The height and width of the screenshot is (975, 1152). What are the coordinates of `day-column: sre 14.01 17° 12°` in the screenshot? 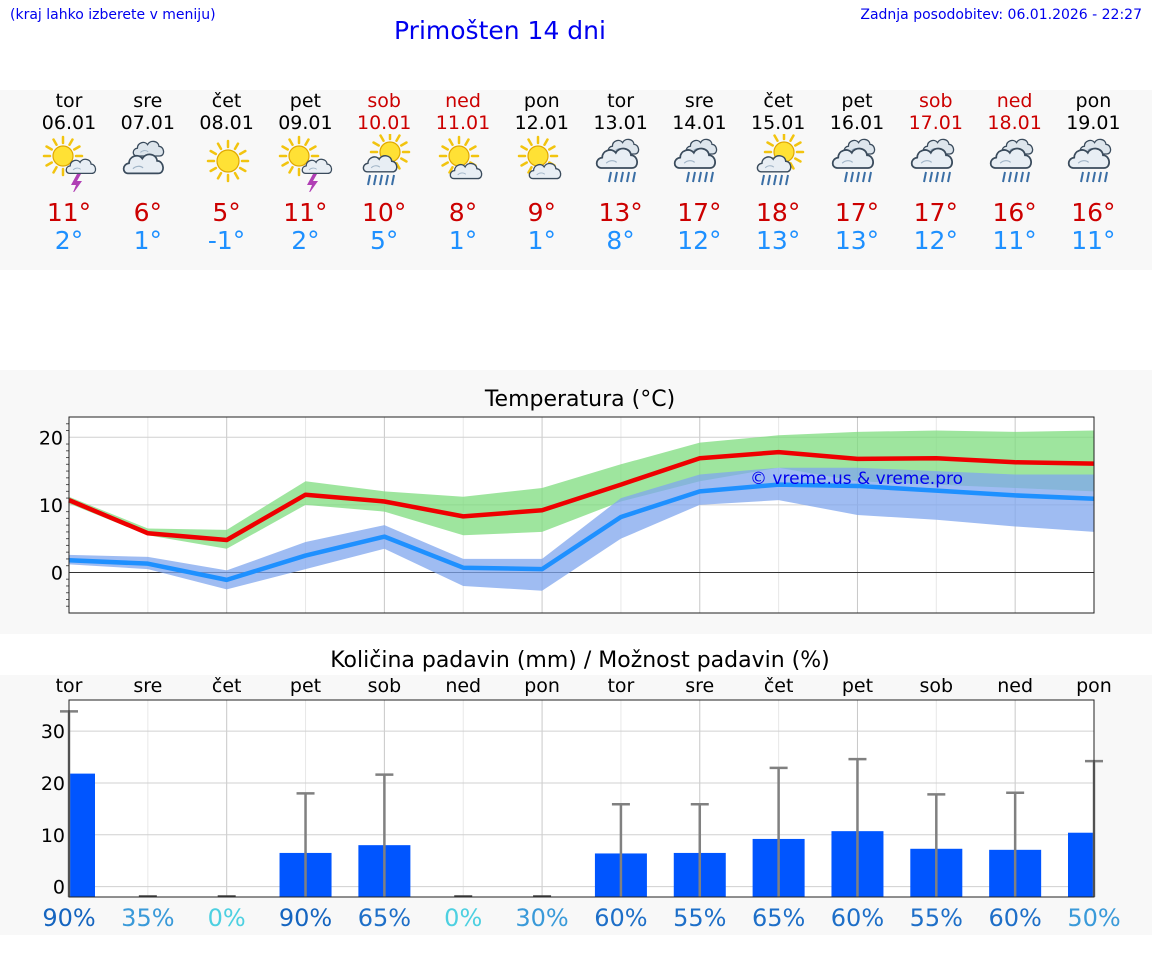 It's located at (699, 175).